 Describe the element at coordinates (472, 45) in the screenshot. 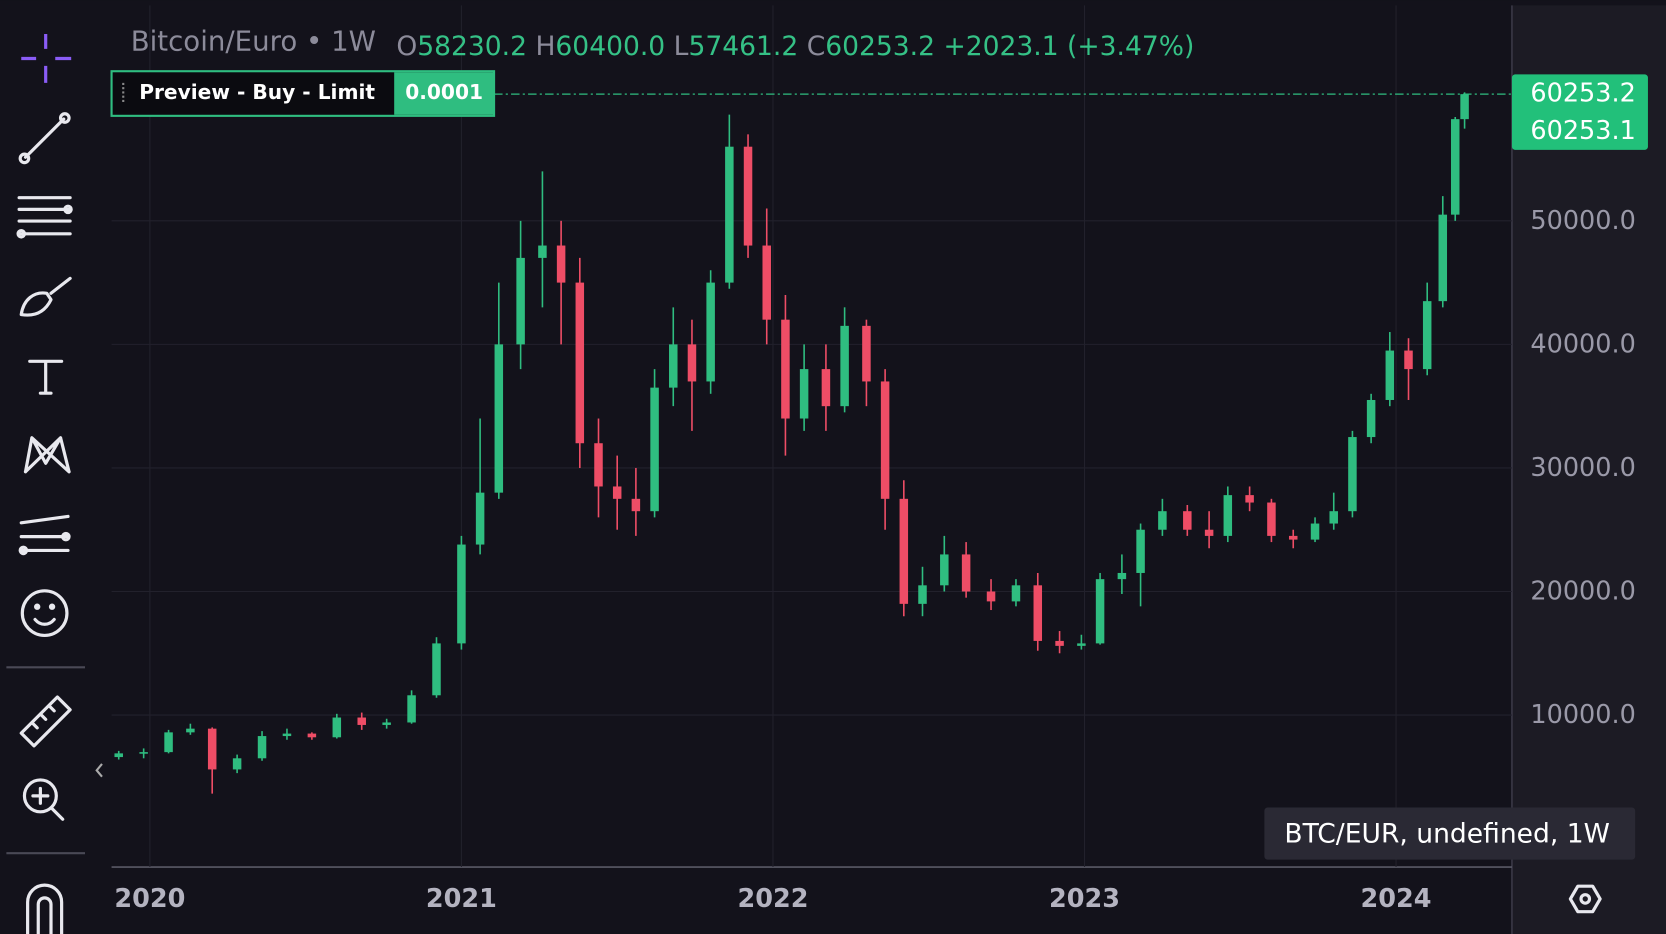

I see `ohlc-value: 58230.2` at that location.